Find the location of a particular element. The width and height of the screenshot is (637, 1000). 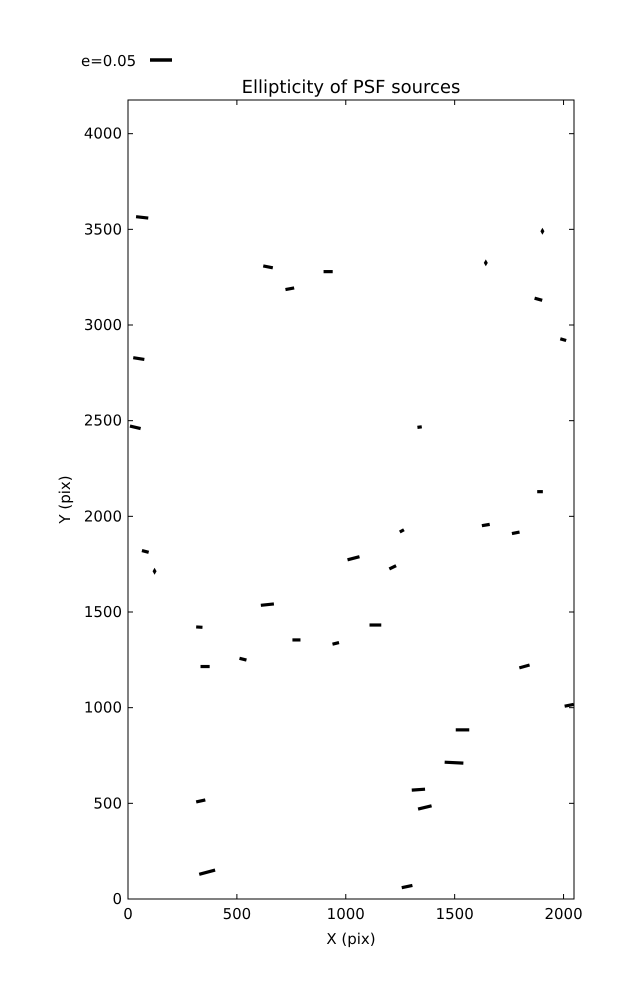

chart-title: Ellipticity of PSF sources is located at coordinates (351, 87).